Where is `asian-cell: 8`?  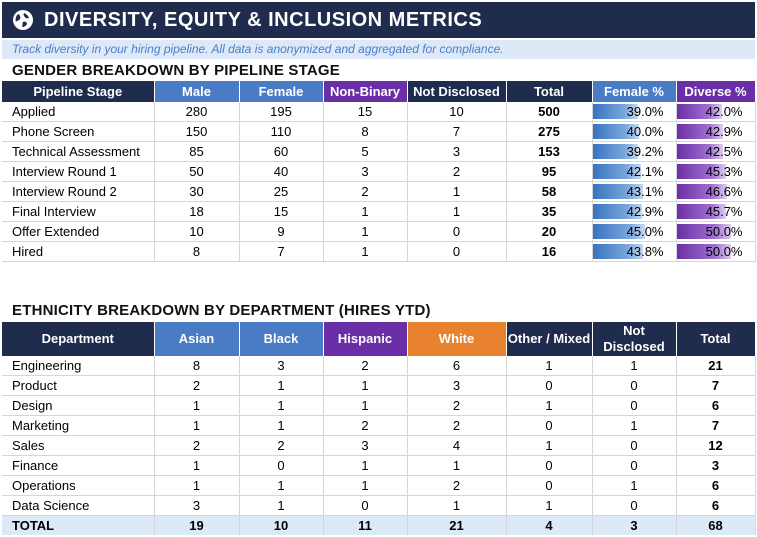 asian-cell: 8 is located at coordinates (197, 366).